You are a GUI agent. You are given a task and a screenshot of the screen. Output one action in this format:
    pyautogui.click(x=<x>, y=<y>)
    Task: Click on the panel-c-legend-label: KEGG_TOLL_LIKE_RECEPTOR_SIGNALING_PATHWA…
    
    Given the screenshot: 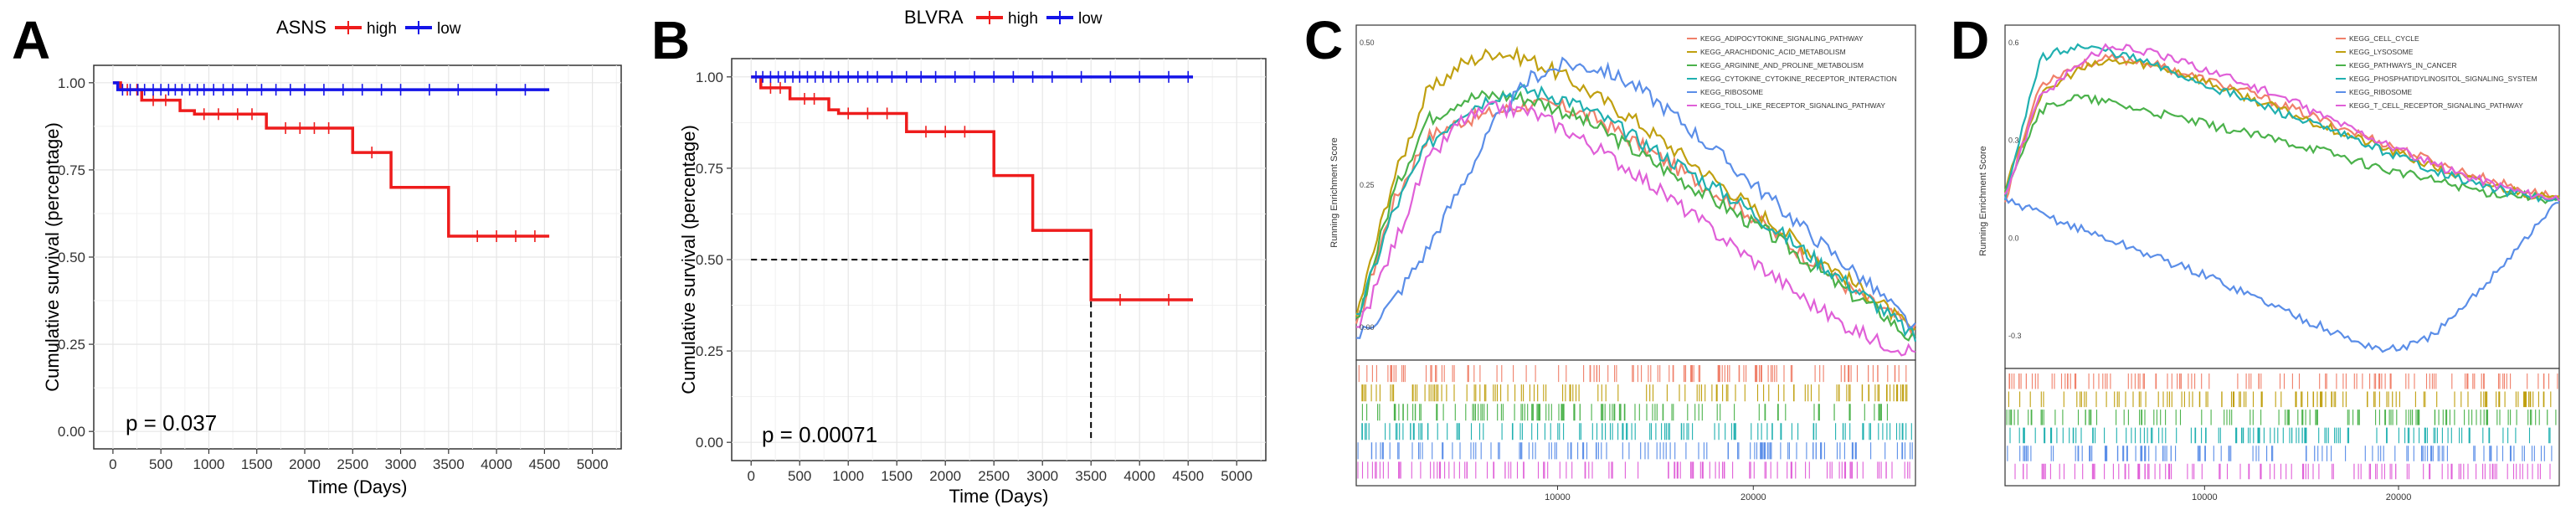 What is the action you would take?
    pyautogui.click(x=1793, y=105)
    